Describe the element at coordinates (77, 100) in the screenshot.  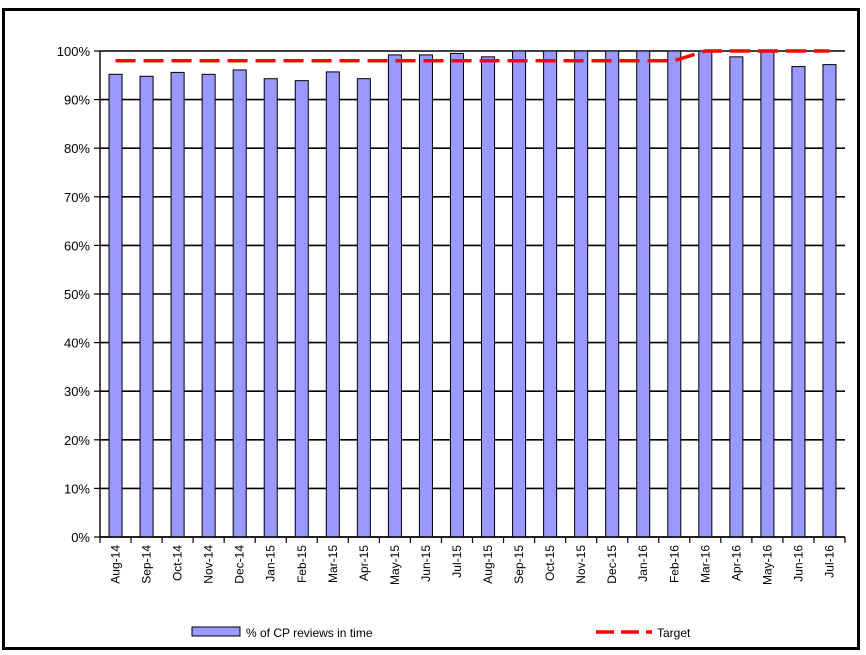
I see `y-tick-label: 90%` at that location.